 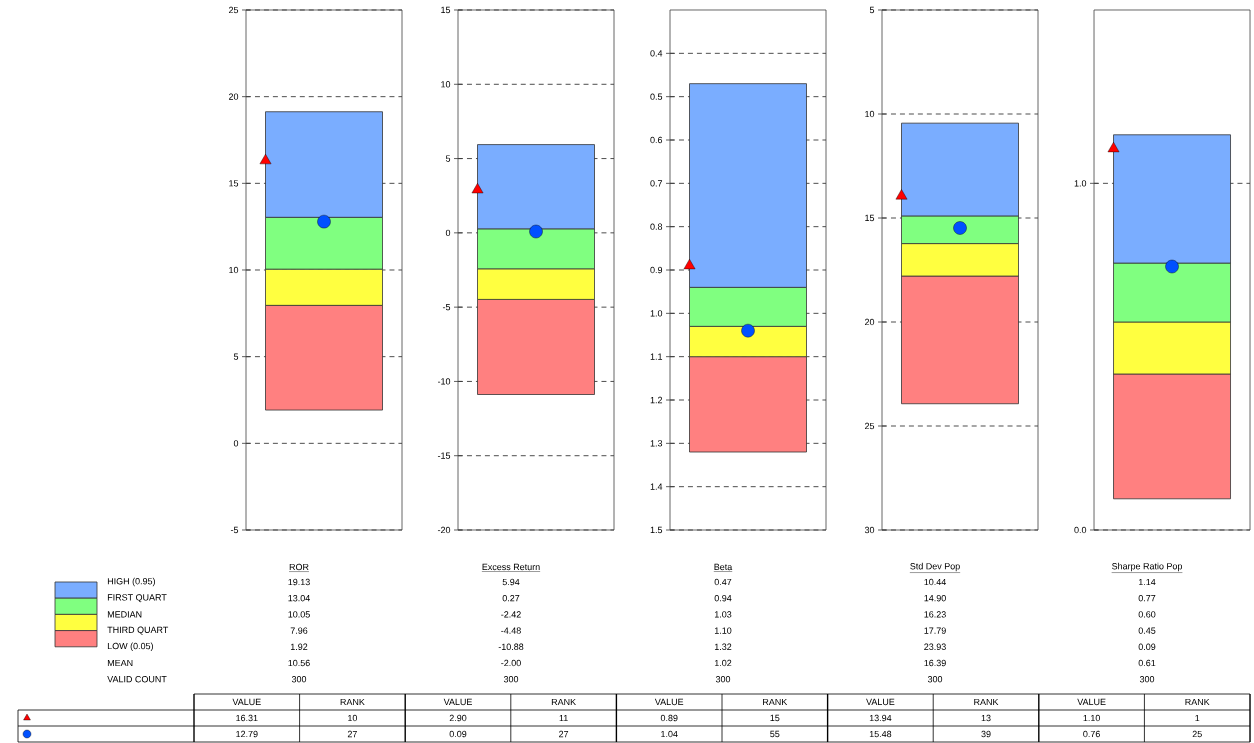 What do you see at coordinates (1147, 630) in the screenshot?
I see `text: 0.45` at bounding box center [1147, 630].